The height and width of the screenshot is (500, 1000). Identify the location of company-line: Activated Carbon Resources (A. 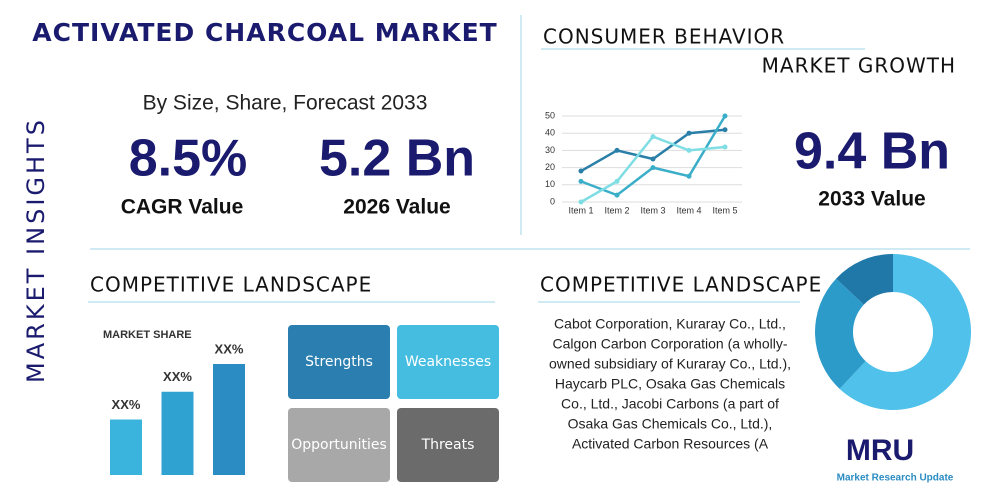
(670, 444).